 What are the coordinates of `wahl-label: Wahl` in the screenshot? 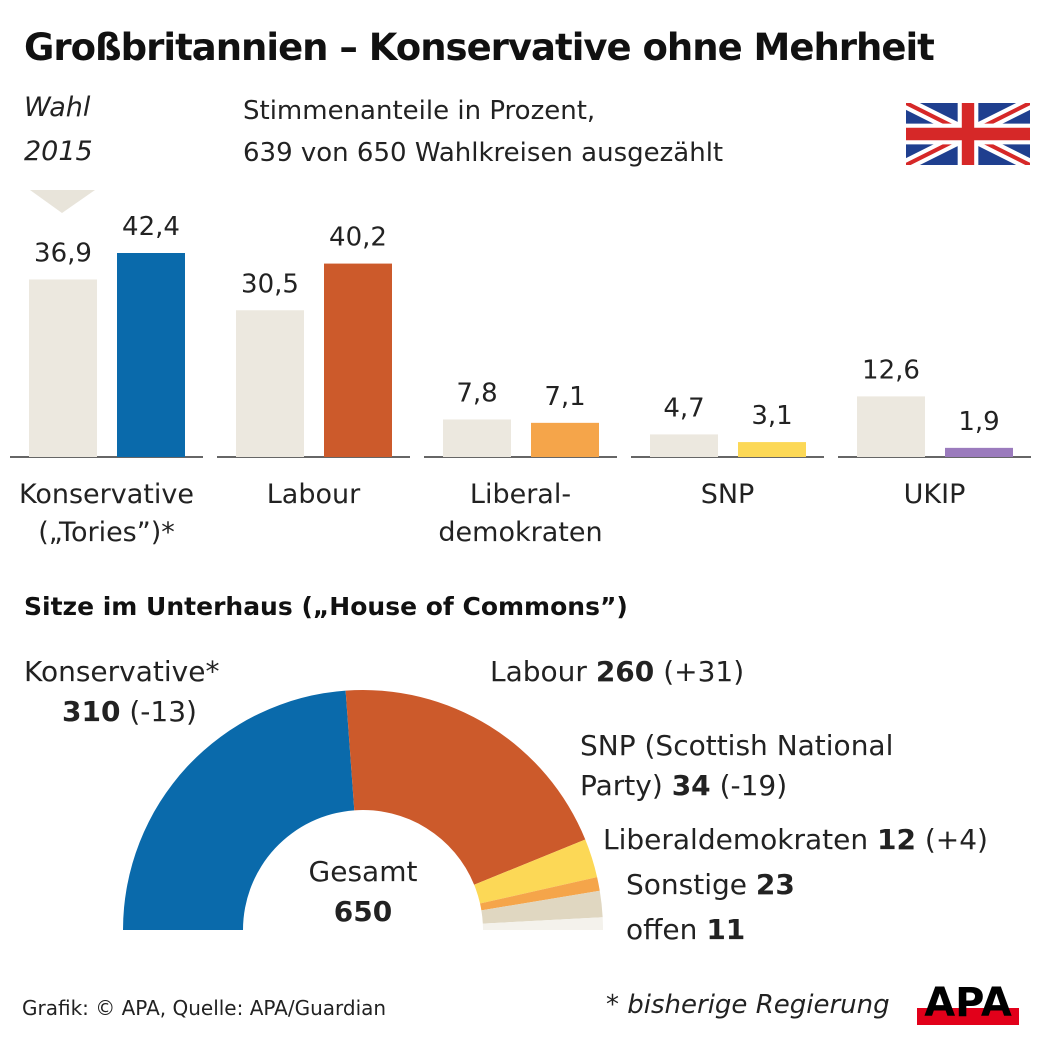 It's located at (57, 107).